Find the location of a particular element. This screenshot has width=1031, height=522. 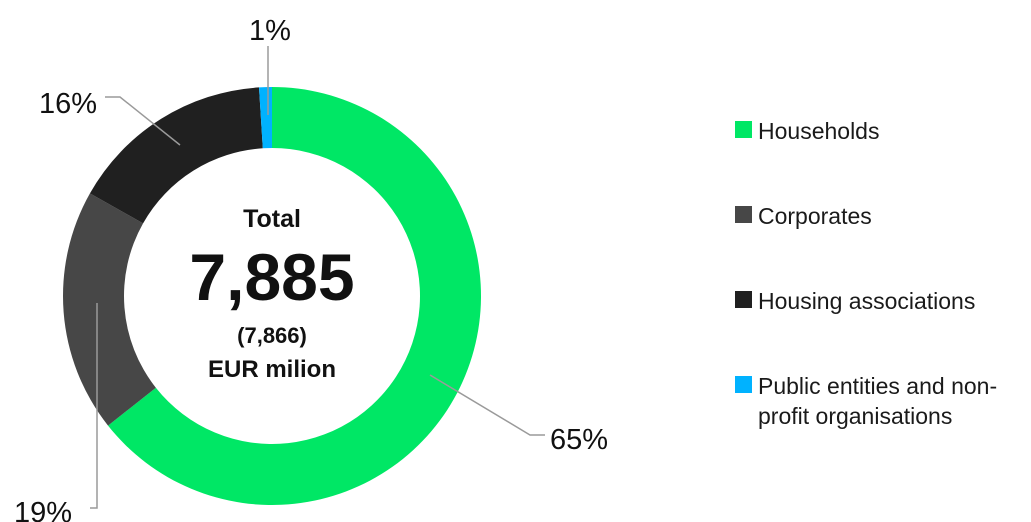

percent-label-corporates: 19% is located at coordinates (43, 509).